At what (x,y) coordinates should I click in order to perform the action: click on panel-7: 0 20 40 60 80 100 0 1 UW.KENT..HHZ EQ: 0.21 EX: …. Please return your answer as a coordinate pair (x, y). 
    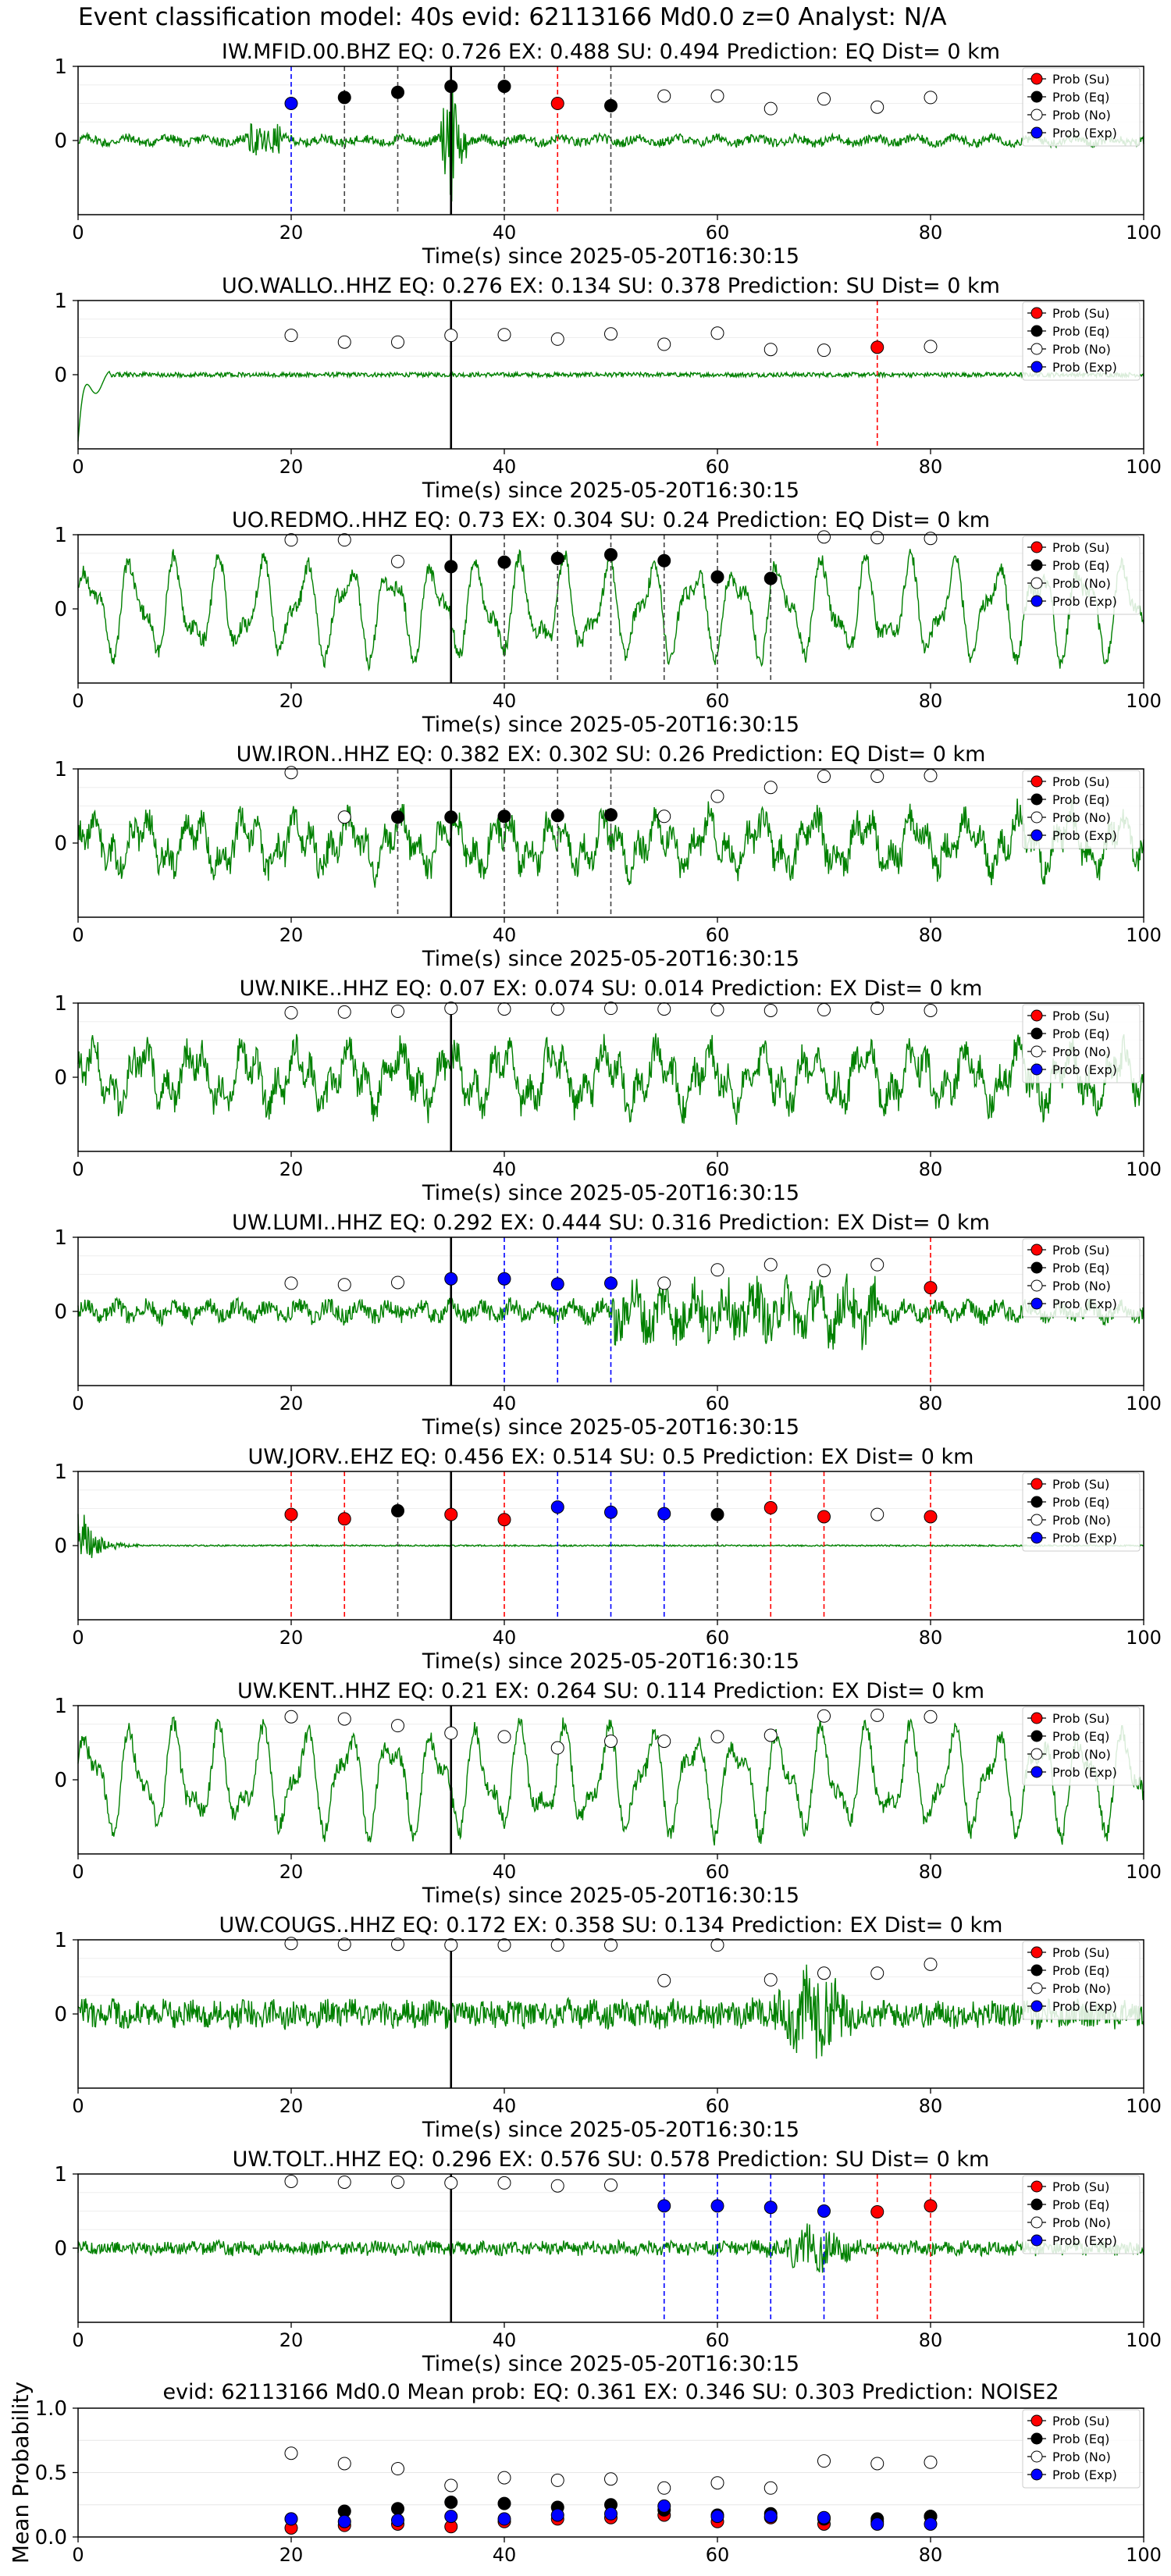
    Looking at the image, I should click on (607, 1793).